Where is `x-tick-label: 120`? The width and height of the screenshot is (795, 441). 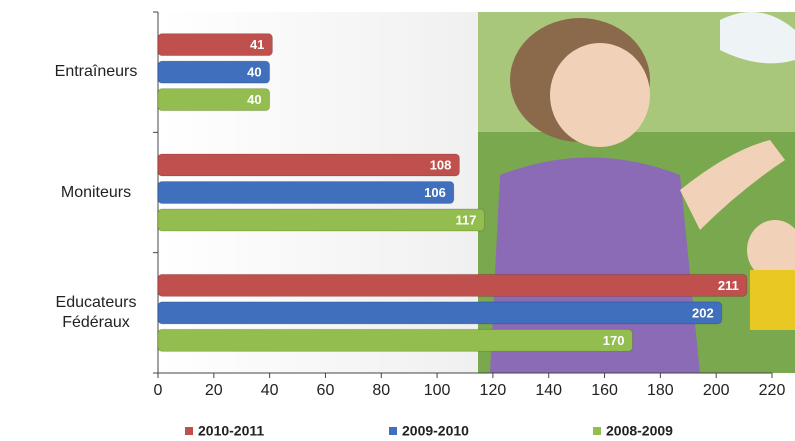
x-tick-label: 120 is located at coordinates (493, 390).